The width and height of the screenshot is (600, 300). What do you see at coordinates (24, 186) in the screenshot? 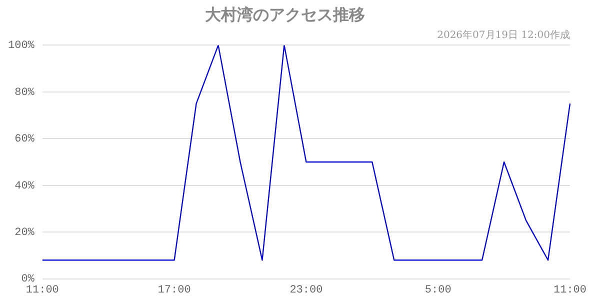
I see `y-tick-label: 40%` at bounding box center [24, 186].